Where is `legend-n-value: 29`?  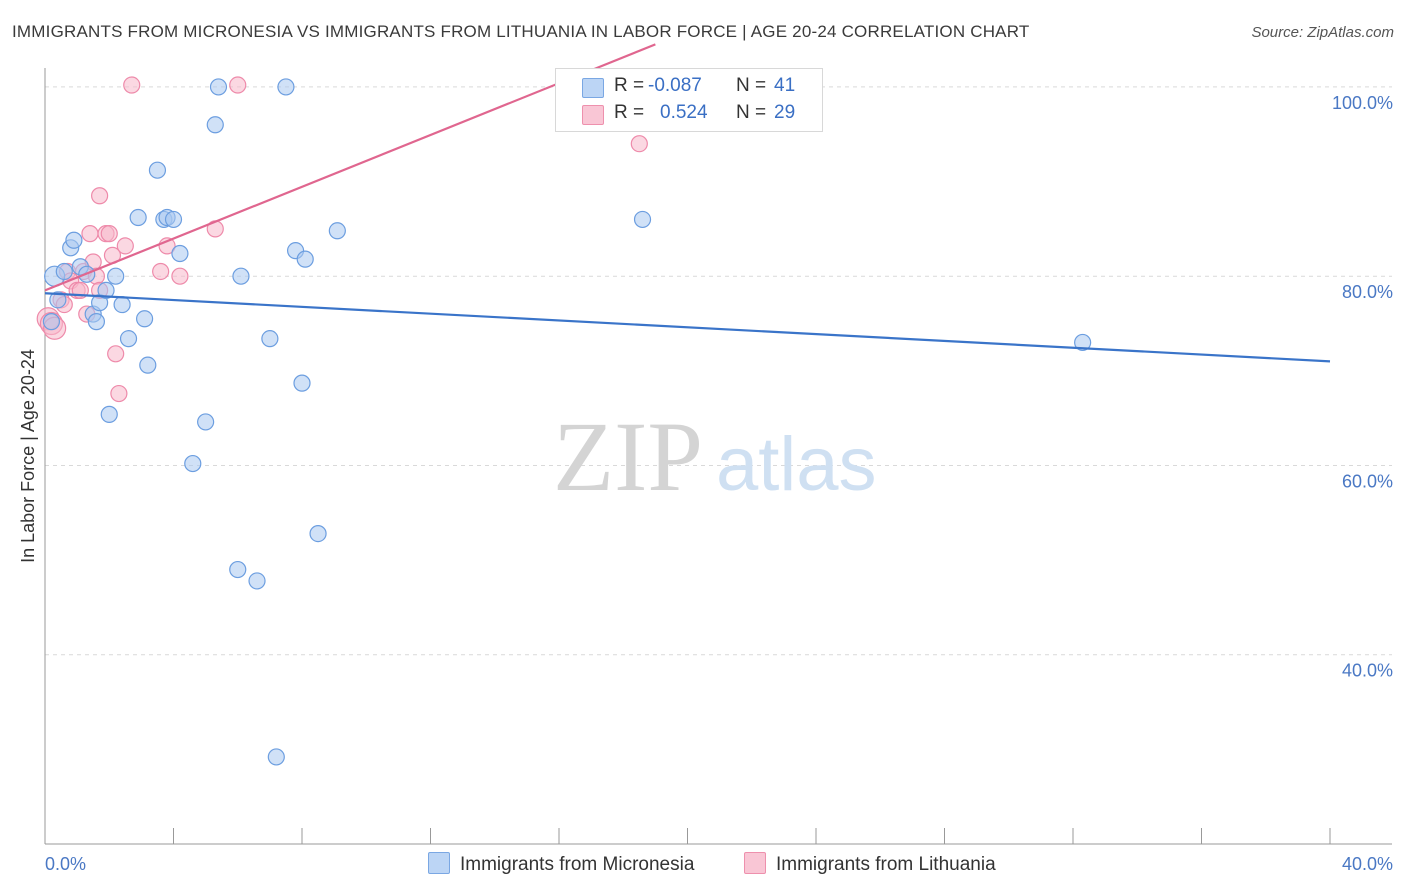
legend-n-value: 29 is located at coordinates (785, 112).